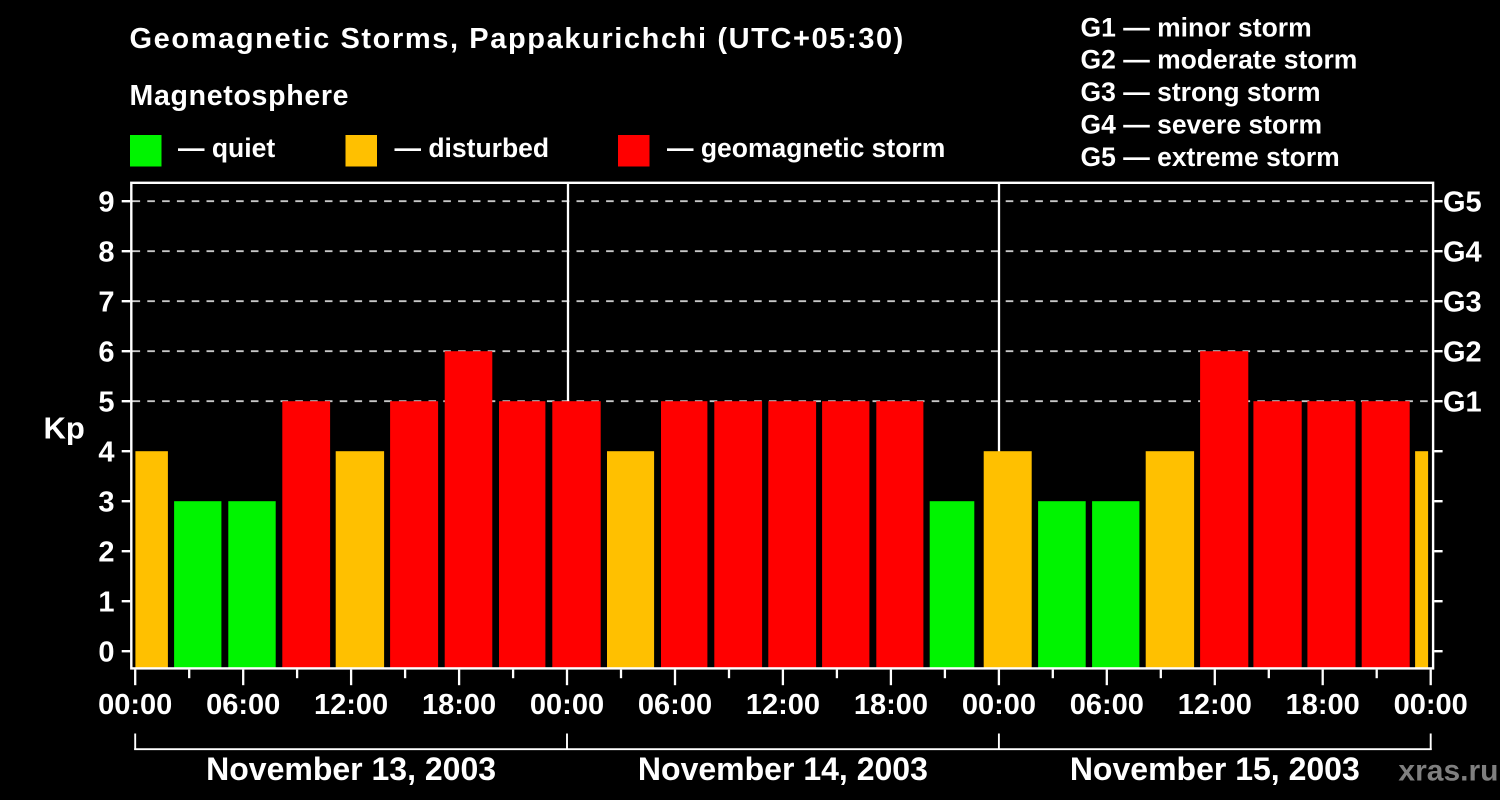 The width and height of the screenshot is (1500, 800). I want to click on svg-text: Magnetosphere, so click(240, 96).